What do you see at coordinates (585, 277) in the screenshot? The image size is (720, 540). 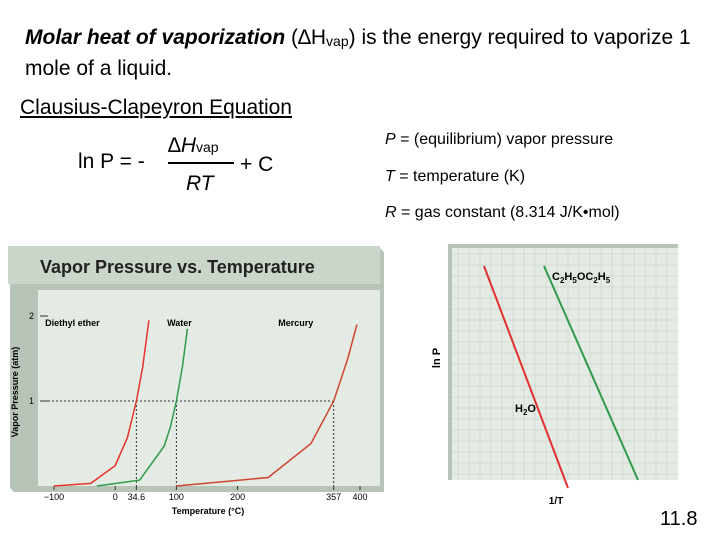 I see `label-ether-part-oc: OC` at bounding box center [585, 277].